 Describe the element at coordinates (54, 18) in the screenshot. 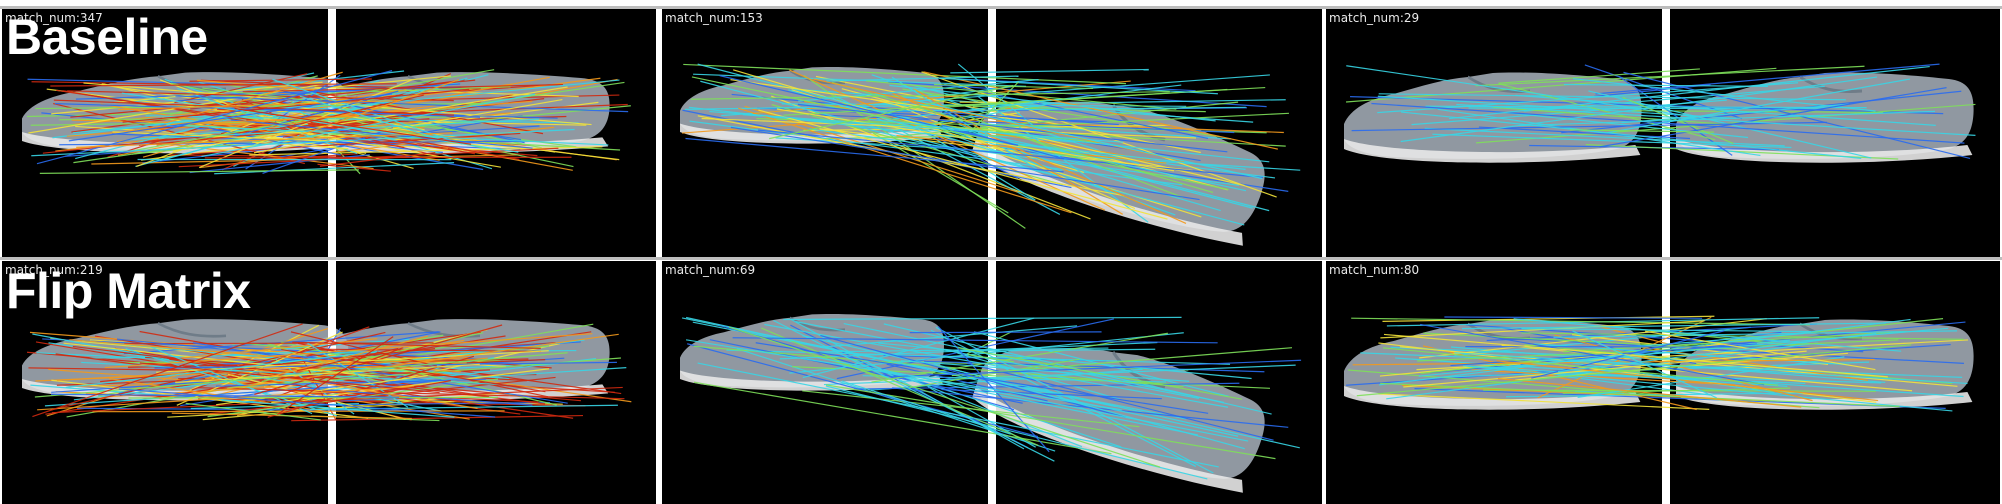

I see `match-count-label: match_num:347` at that location.